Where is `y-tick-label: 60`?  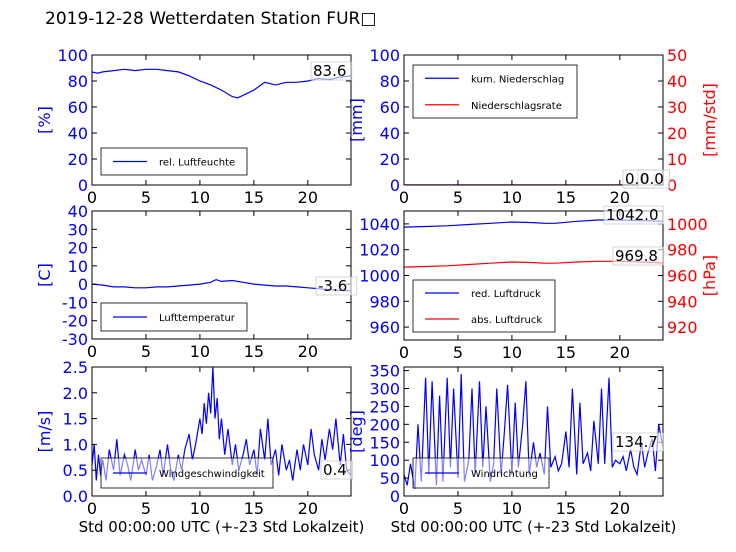 y-tick-label: 60 is located at coordinates (78, 107).